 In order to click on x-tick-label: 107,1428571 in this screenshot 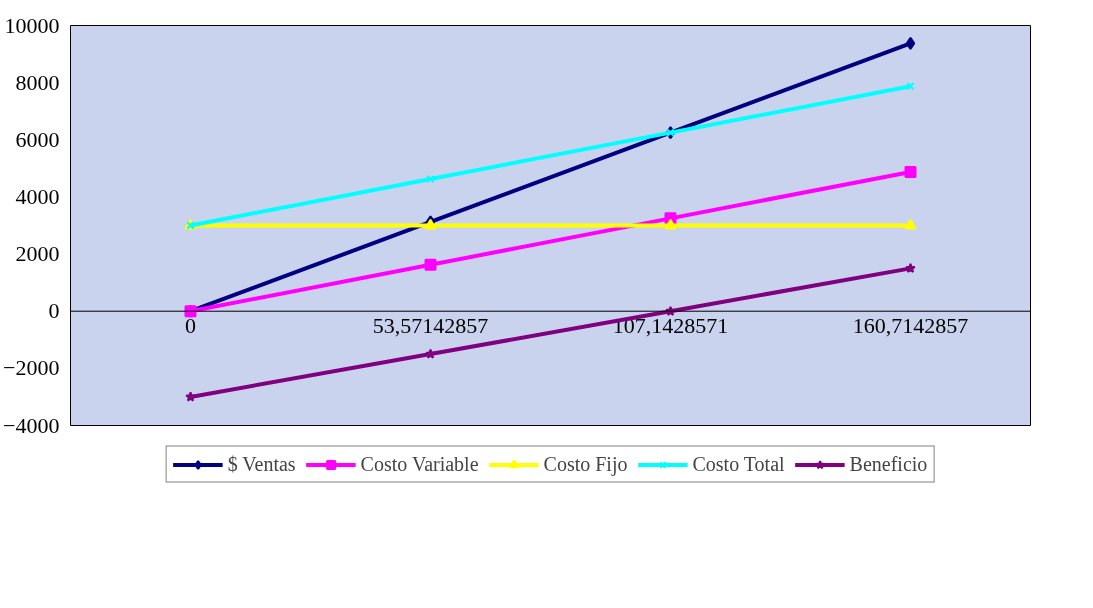, I will do `click(670, 326)`.